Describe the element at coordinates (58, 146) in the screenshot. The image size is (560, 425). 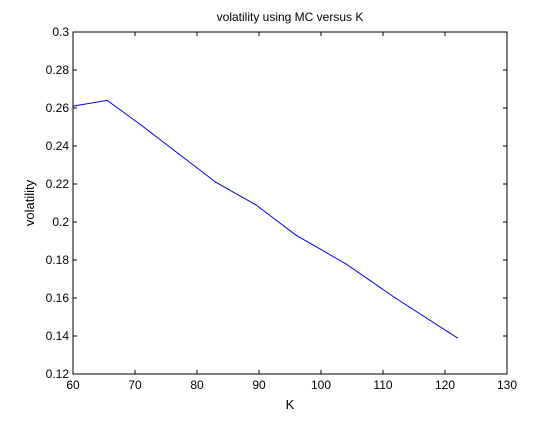
I see `y-tick-label: 0.24` at that location.